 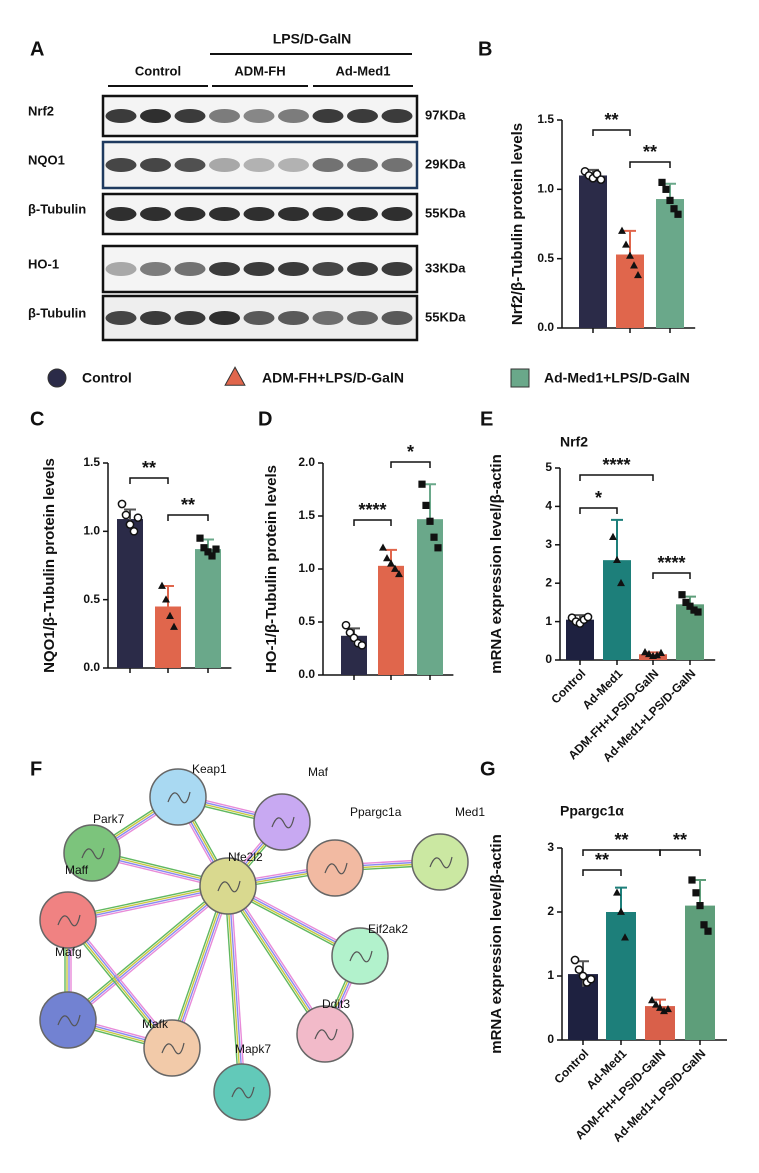 What do you see at coordinates (318, 772) in the screenshot?
I see `network-label: Maf` at bounding box center [318, 772].